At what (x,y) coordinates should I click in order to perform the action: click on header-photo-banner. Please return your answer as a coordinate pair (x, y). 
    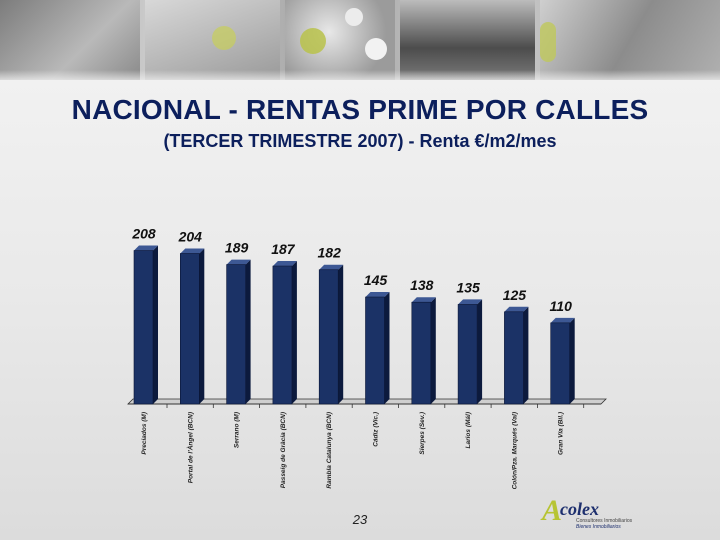
    Looking at the image, I should click on (360, 40).